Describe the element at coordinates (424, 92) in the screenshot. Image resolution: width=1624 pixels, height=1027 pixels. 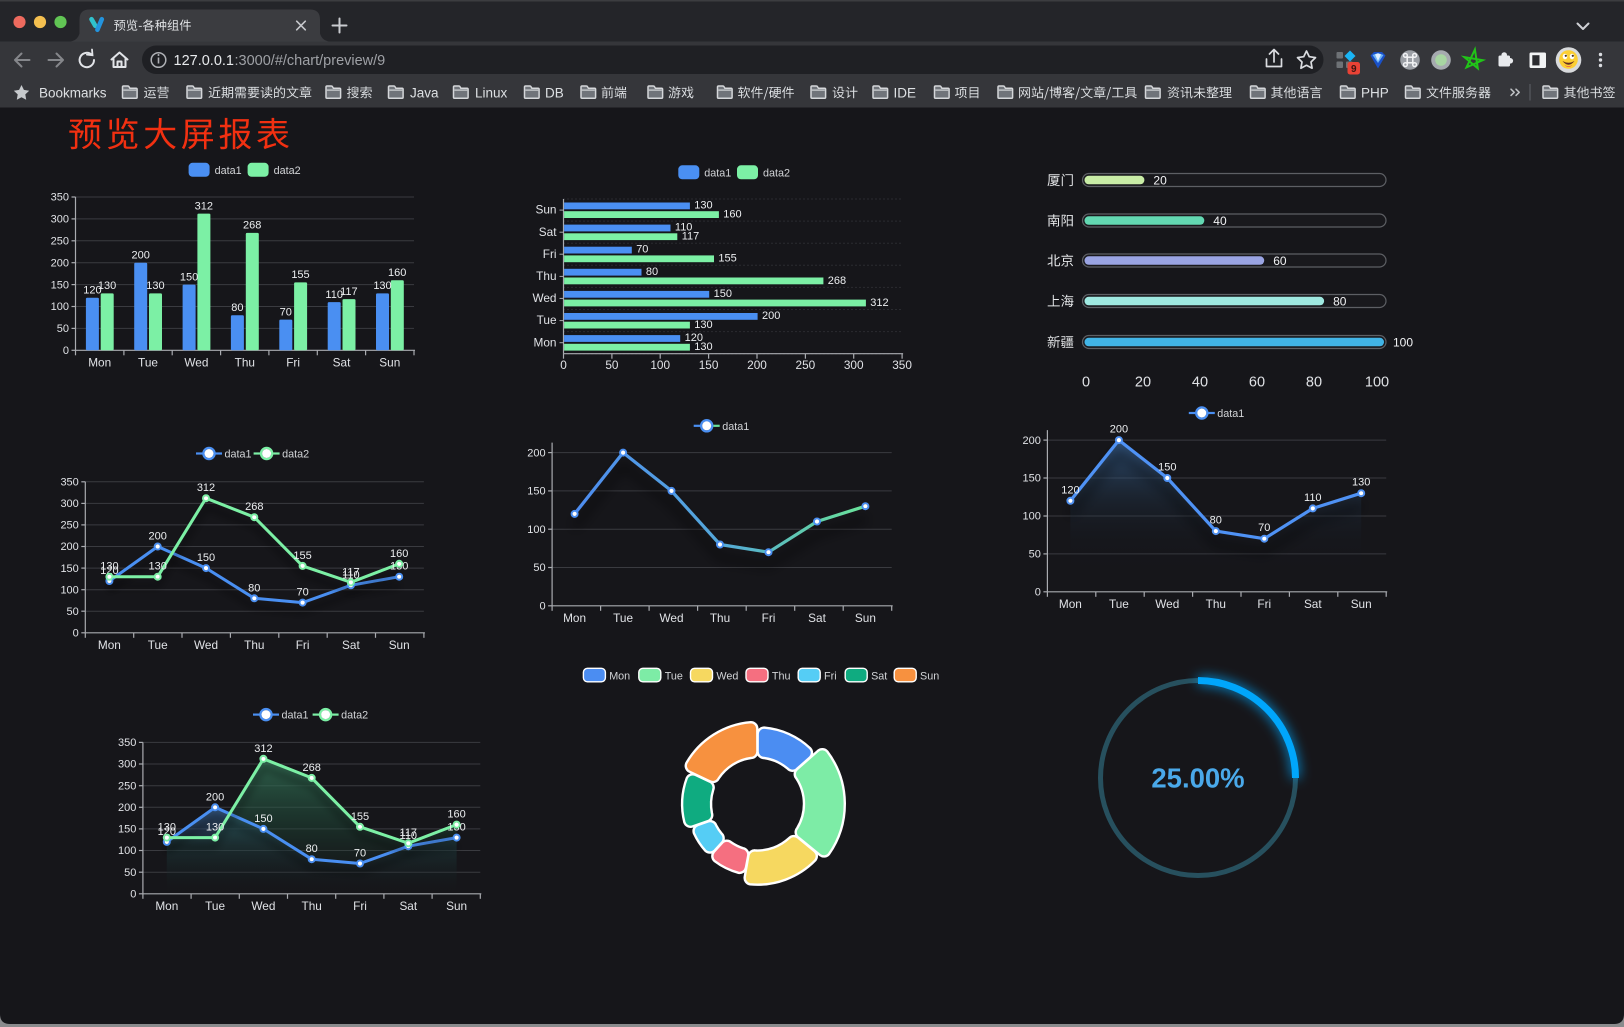
I see `svg-text: Java` at that location.